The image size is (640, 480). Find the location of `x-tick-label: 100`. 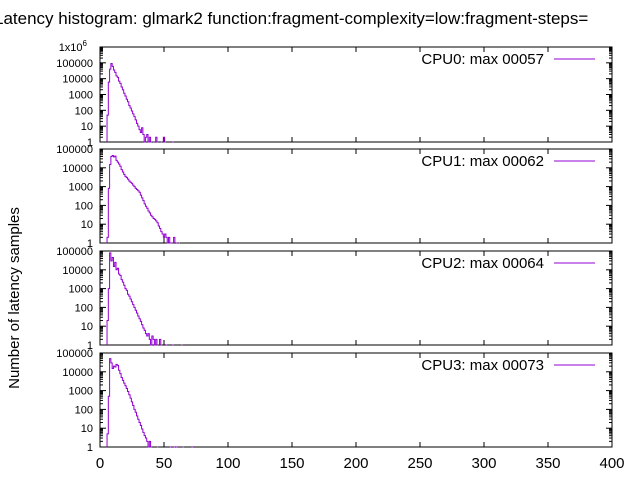

x-tick-label: 100 is located at coordinates (227, 463).